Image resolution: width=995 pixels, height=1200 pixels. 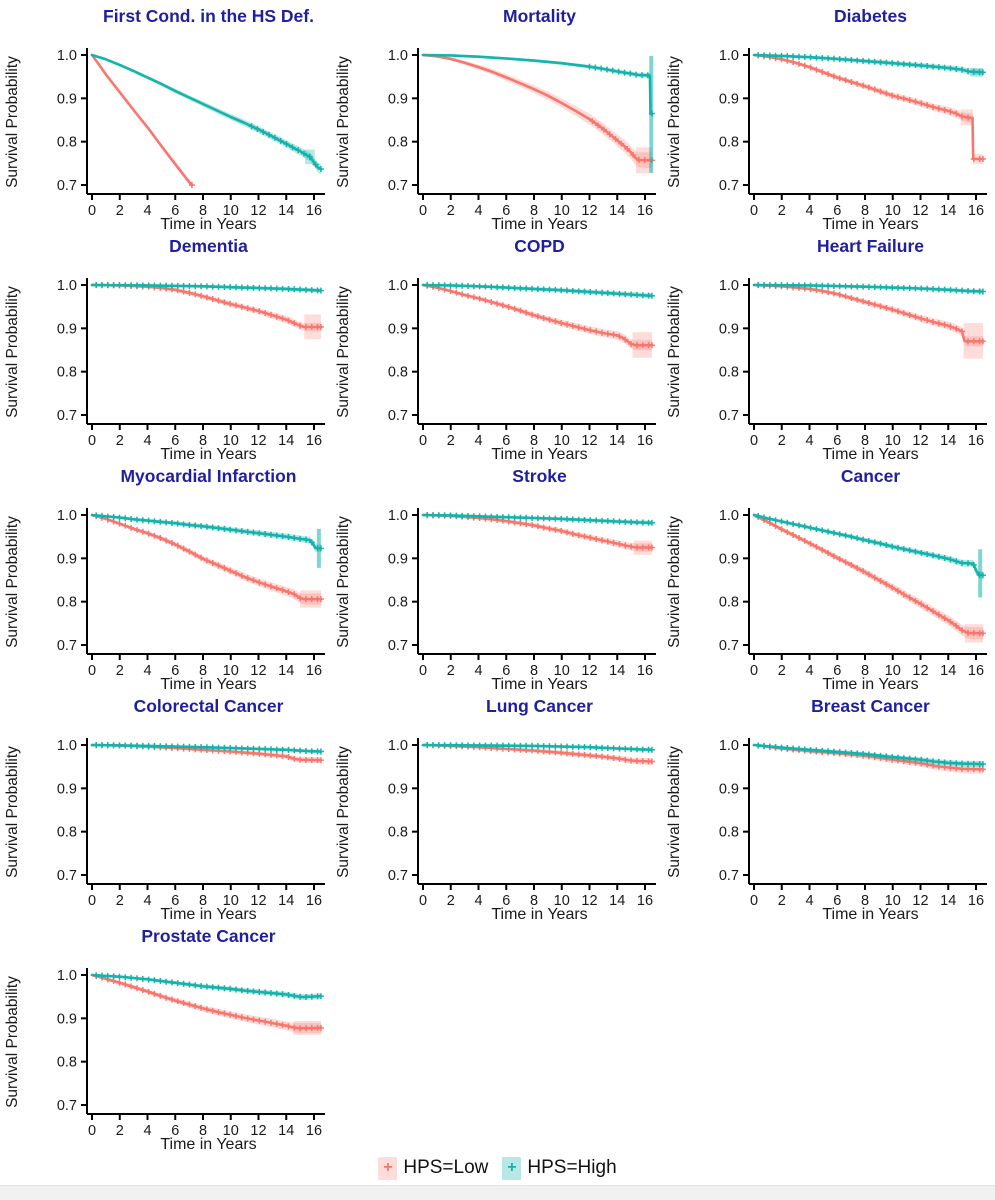 What do you see at coordinates (572, 1167) in the screenshot?
I see `legend-label-high: HPS=High` at bounding box center [572, 1167].